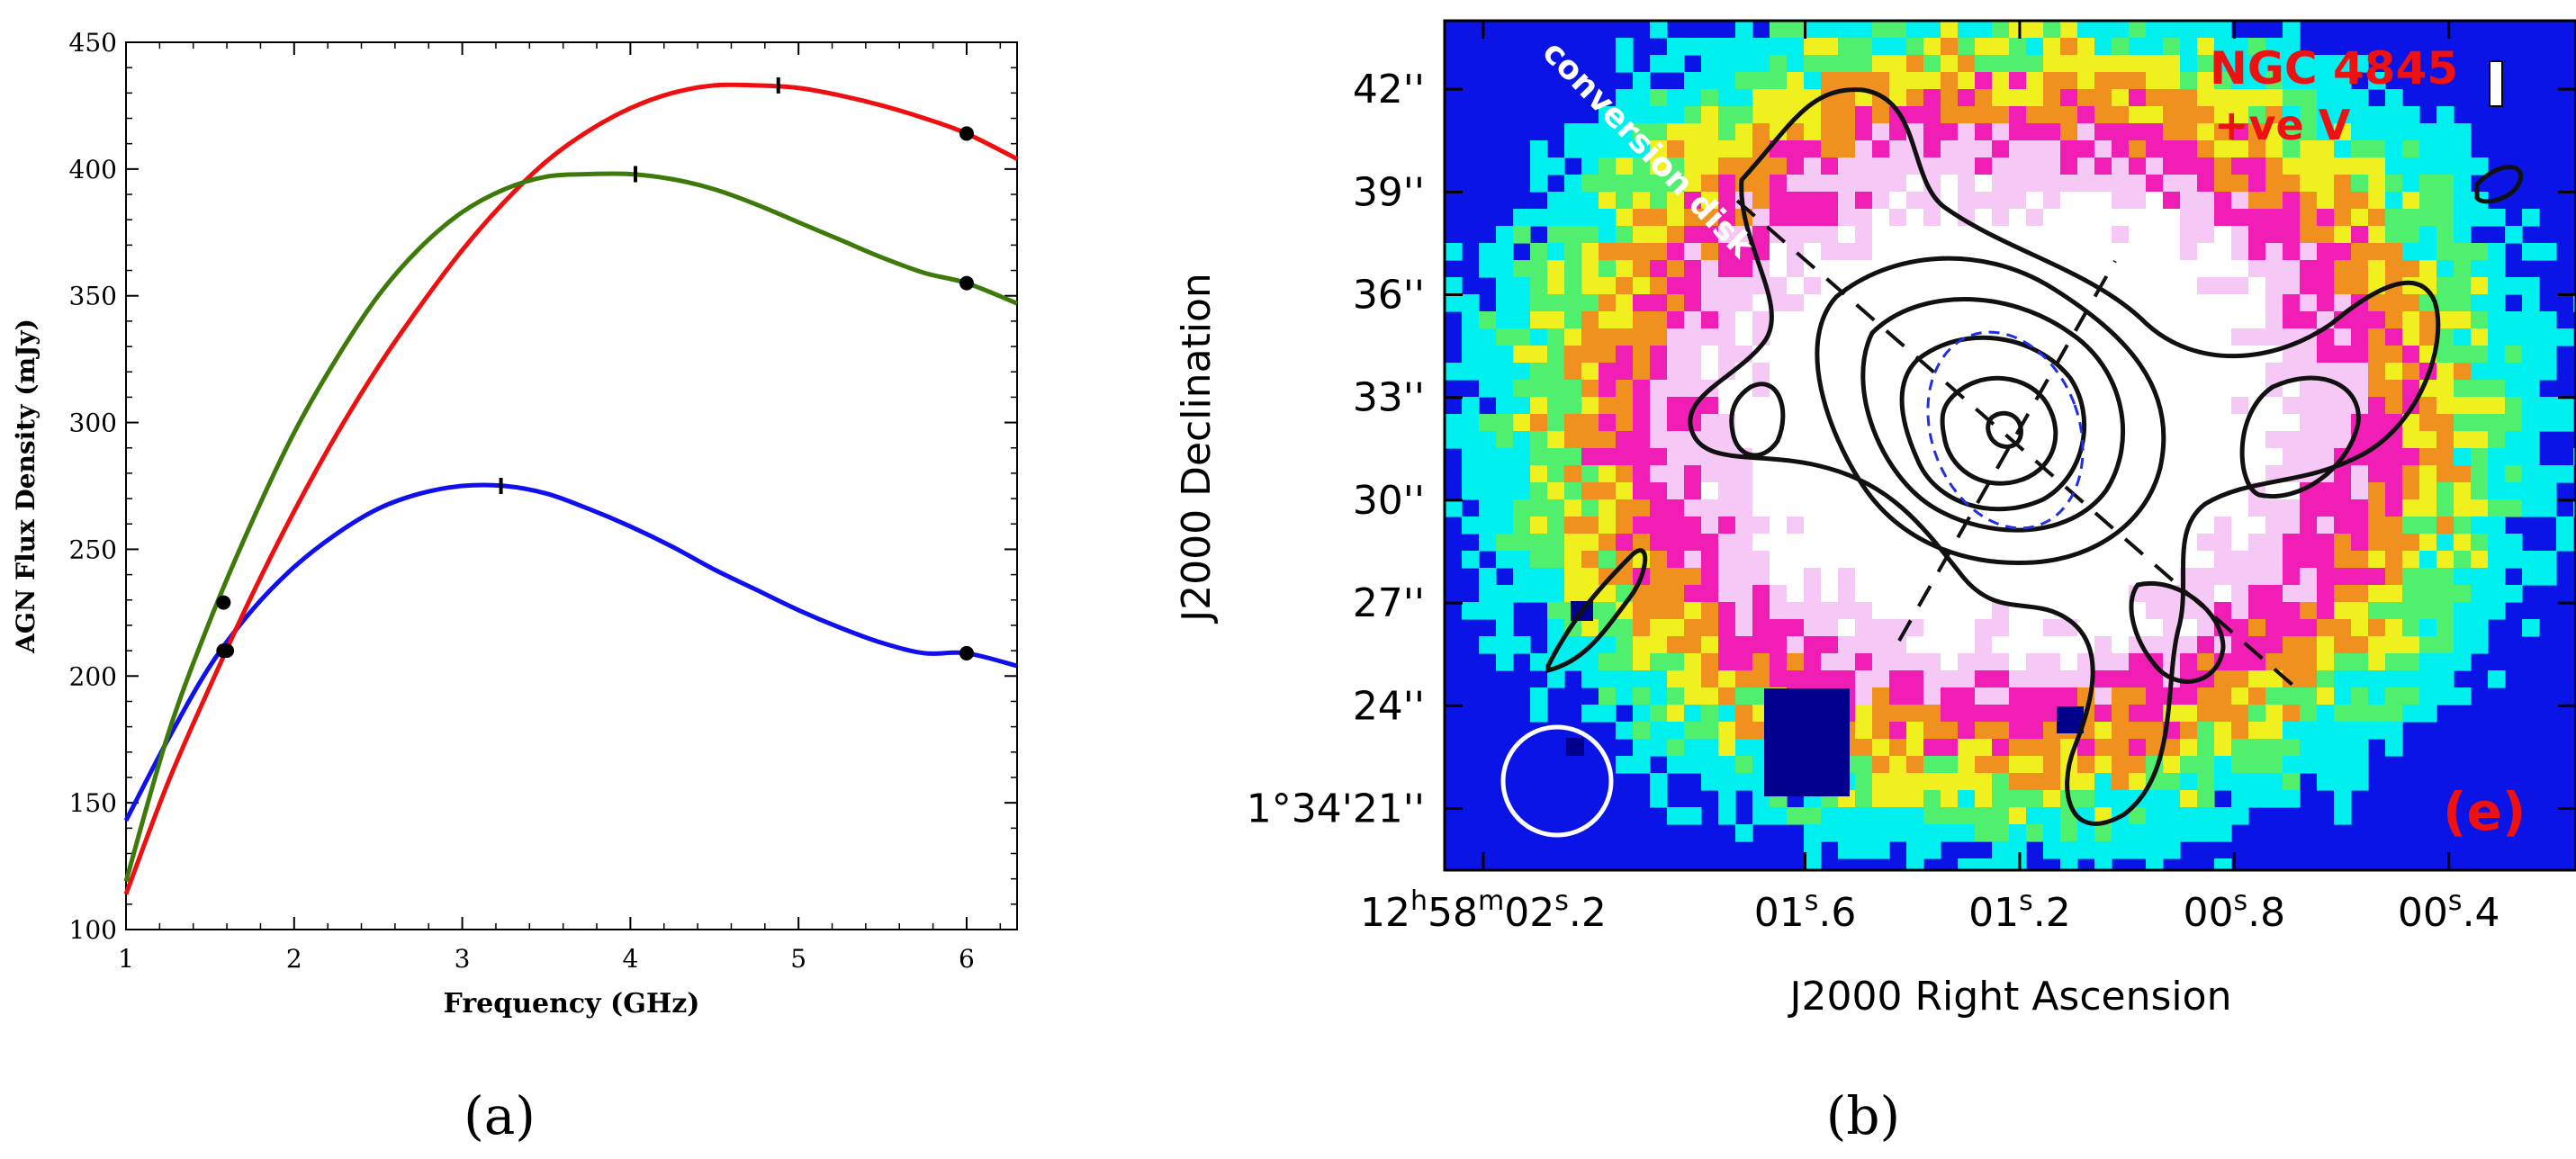 The width and height of the screenshot is (2576, 1159). Describe the element at coordinates (1197, 448) in the screenshot. I see `panel-b-y-axis-label: J2000 Declination` at that location.